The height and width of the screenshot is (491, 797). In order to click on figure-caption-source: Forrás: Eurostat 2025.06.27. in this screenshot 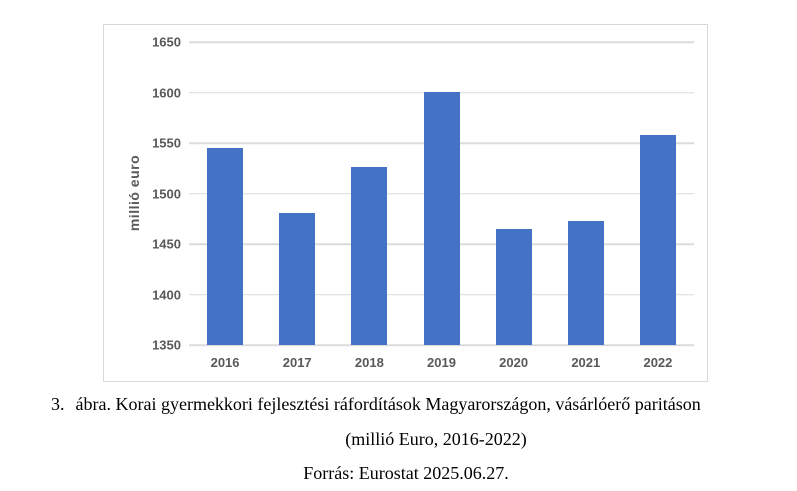, I will do `click(406, 473)`.